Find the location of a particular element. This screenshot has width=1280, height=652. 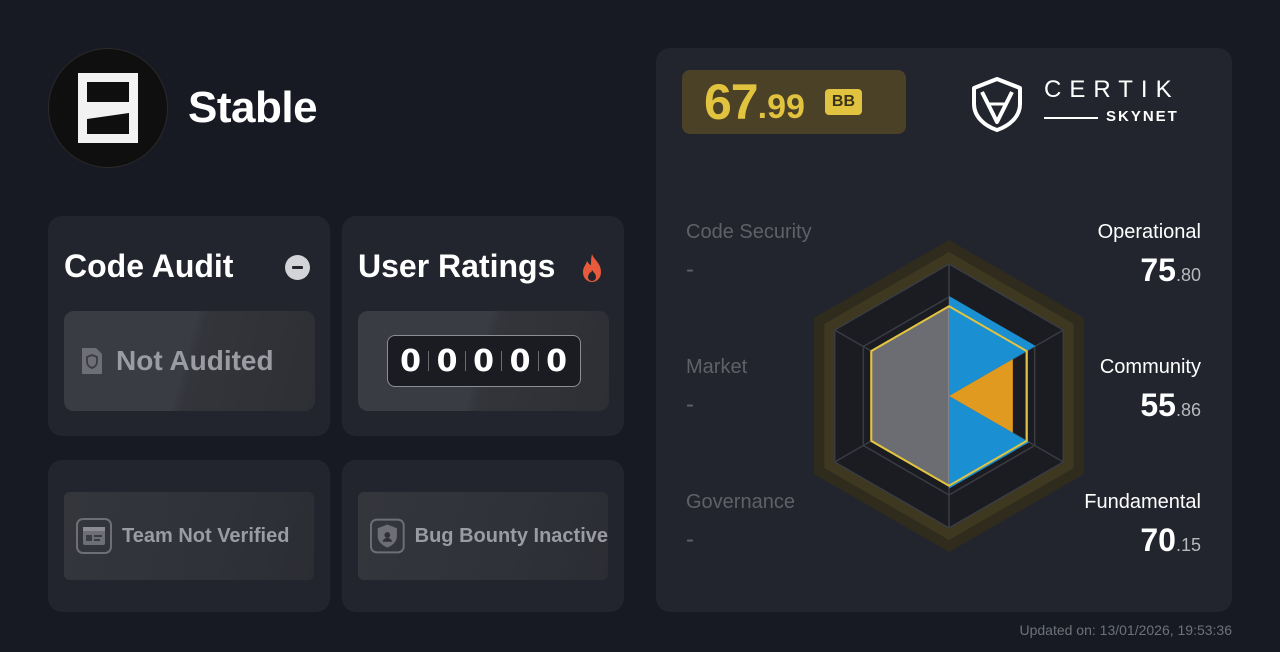

user-ratings-title: User Ratings is located at coordinates (457, 266).